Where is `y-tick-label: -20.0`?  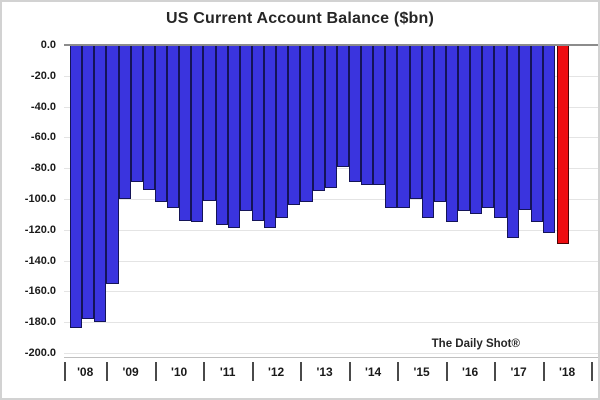 y-tick-label: -20.0 is located at coordinates (43, 75).